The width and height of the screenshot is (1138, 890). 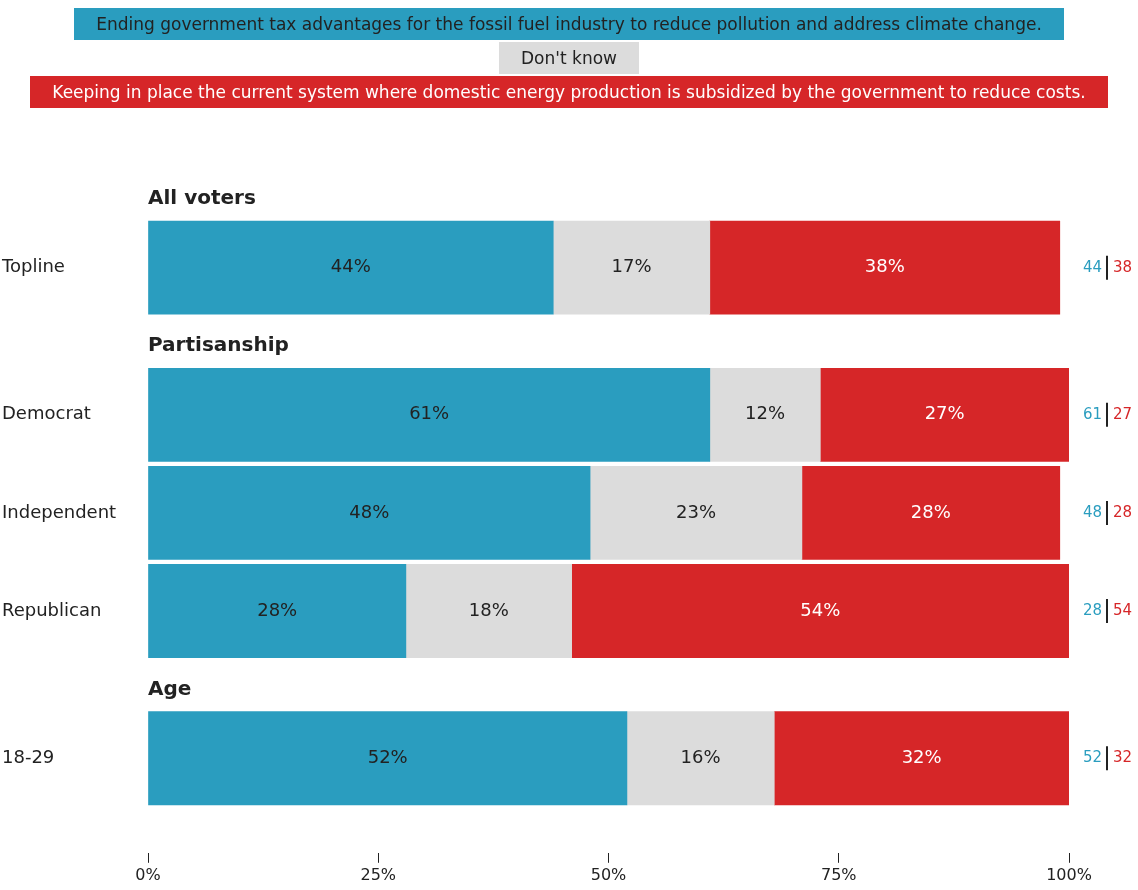 I want to click on data-label: 12%, so click(x=765, y=413).